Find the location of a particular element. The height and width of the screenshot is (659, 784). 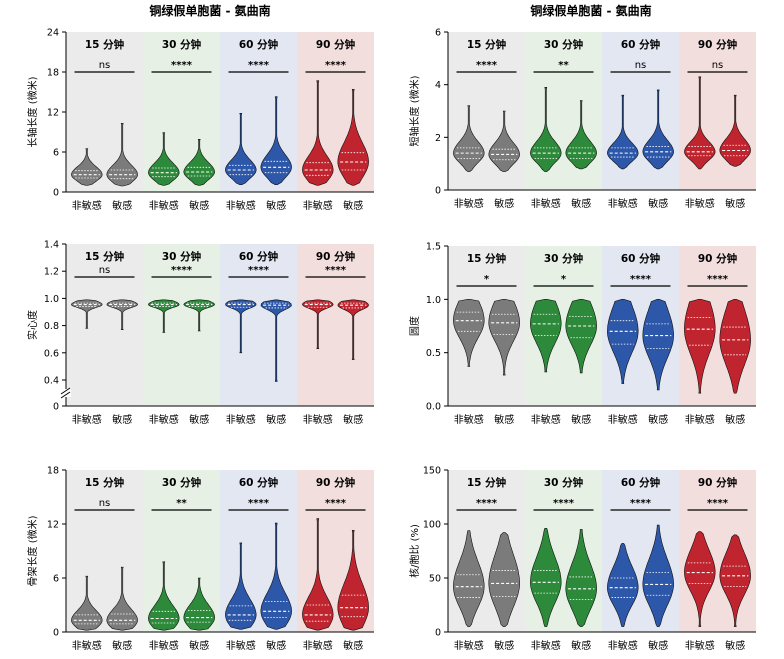

y-tick-label: 6 is located at coordinates (56, 153).